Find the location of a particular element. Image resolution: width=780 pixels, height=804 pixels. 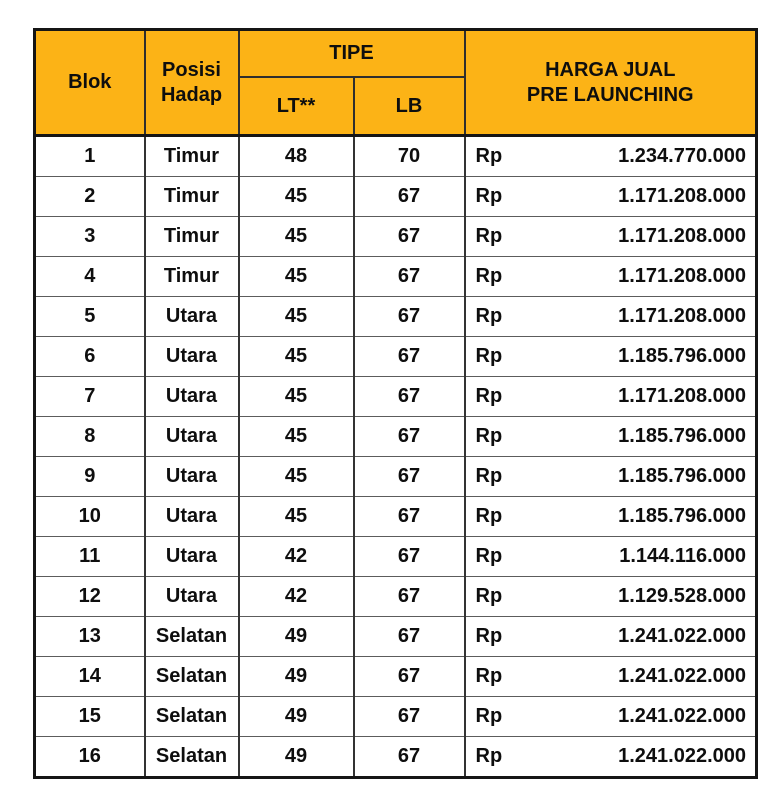

table-row: 10 Utara 45 67 Rp 1.185.796.000 is located at coordinates (395, 516).